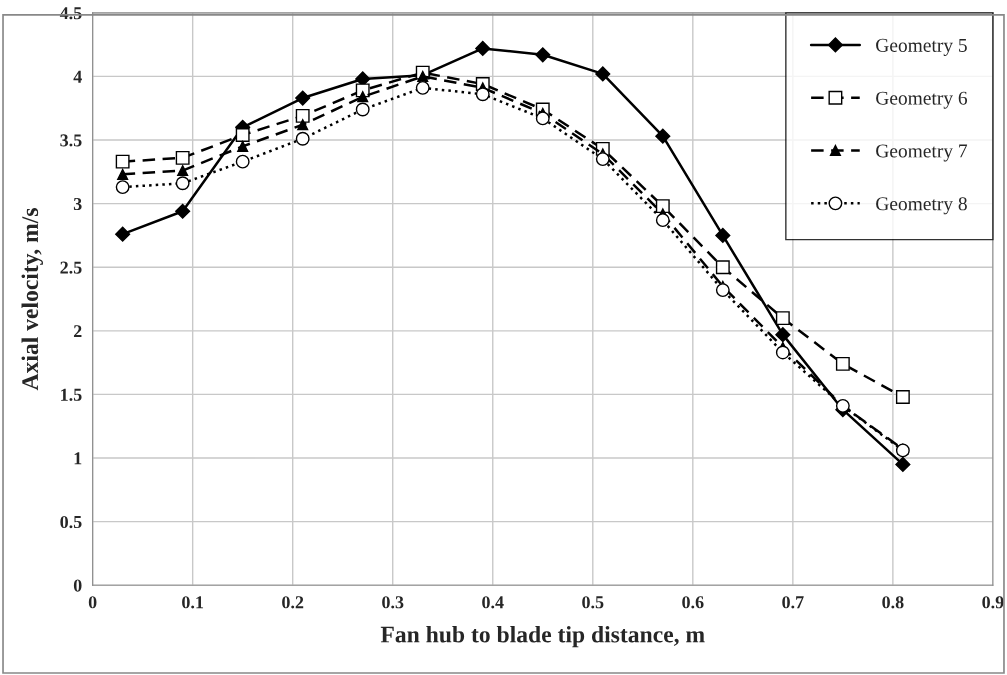  What do you see at coordinates (77, 331) in the screenshot?
I see `y-tick-label: 2` at bounding box center [77, 331].